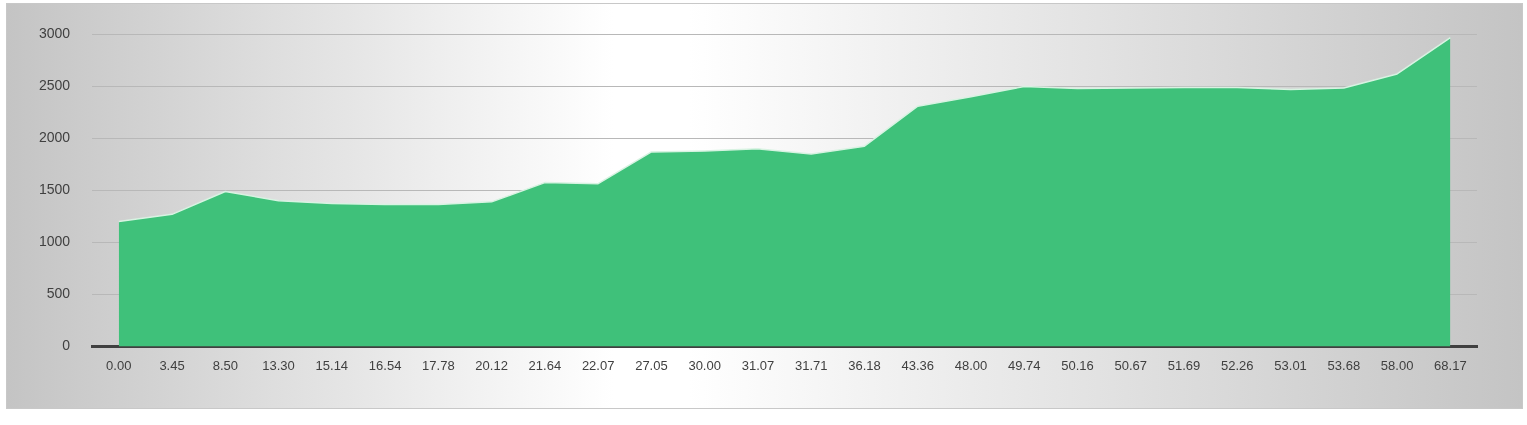  I want to click on x-tick-label: 30.00, so click(704, 365).